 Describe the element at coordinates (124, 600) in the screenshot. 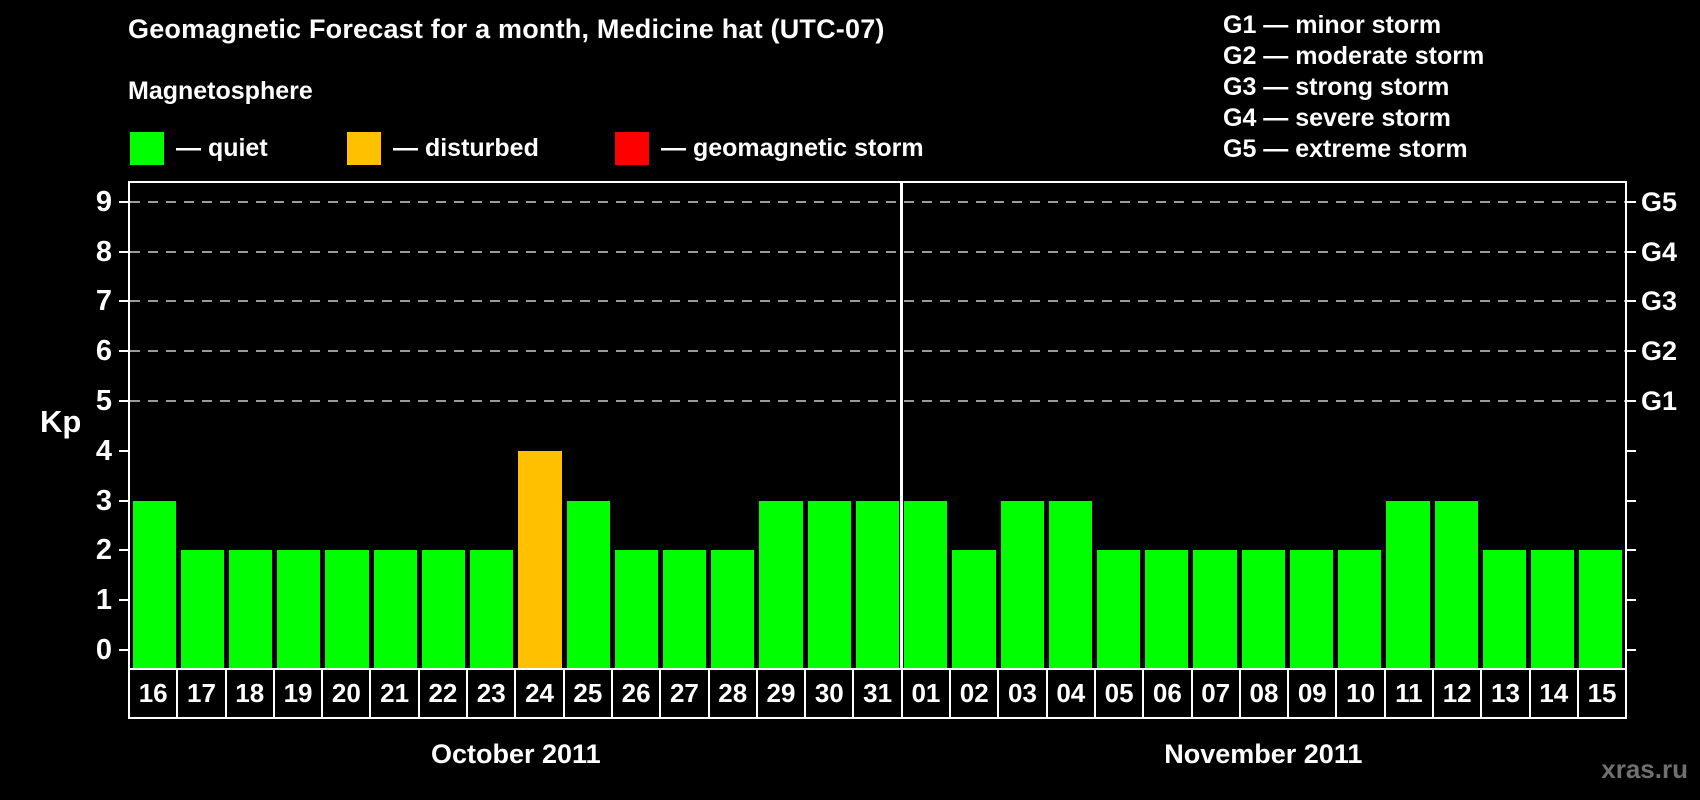

I see `left-axis-tick-kp1` at that location.